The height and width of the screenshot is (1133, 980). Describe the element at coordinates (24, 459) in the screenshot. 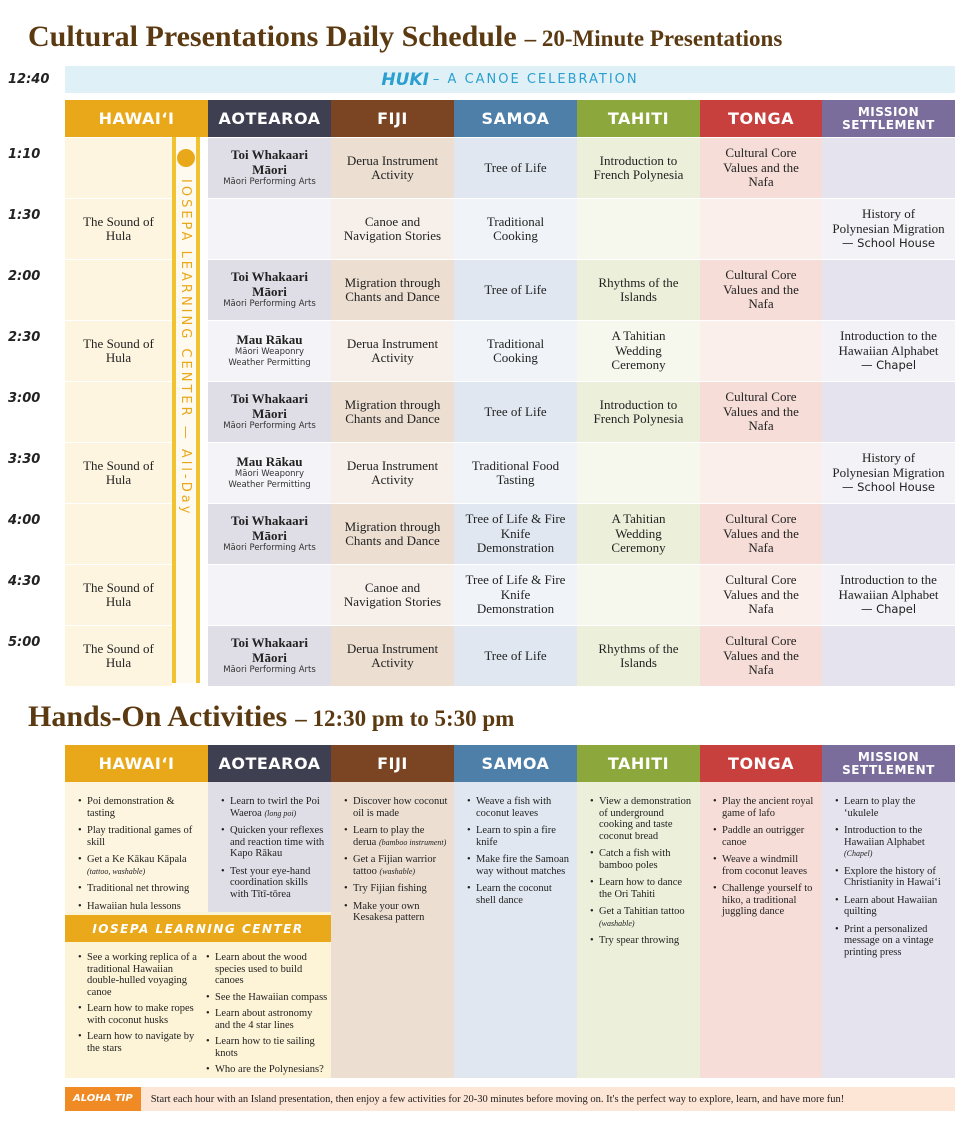

I see `time-label: 3:30` at that location.